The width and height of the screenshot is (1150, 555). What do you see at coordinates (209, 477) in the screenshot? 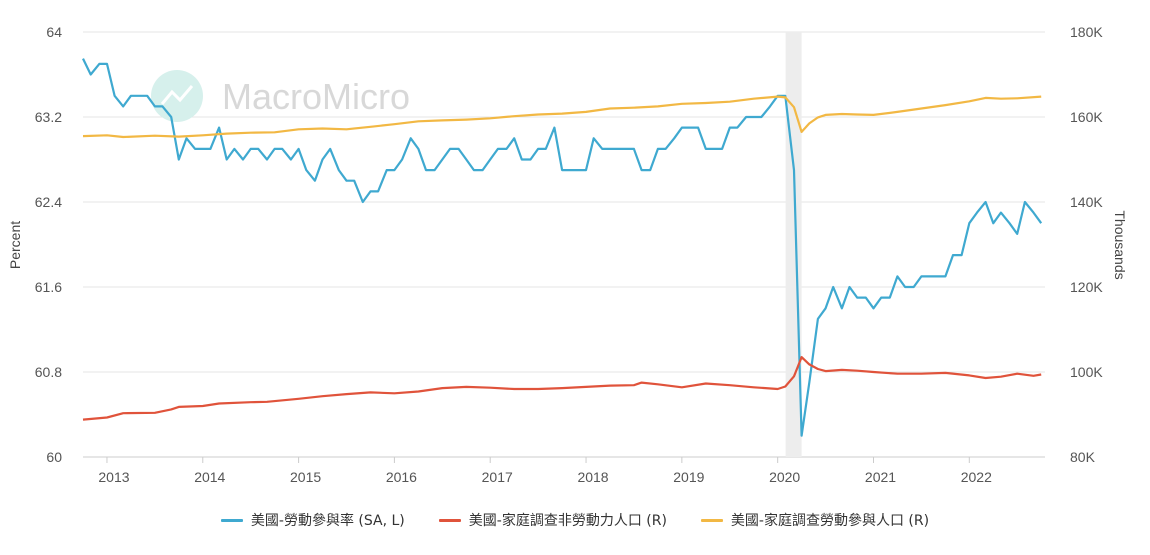
I see `x-tick-label: 2014` at bounding box center [209, 477].